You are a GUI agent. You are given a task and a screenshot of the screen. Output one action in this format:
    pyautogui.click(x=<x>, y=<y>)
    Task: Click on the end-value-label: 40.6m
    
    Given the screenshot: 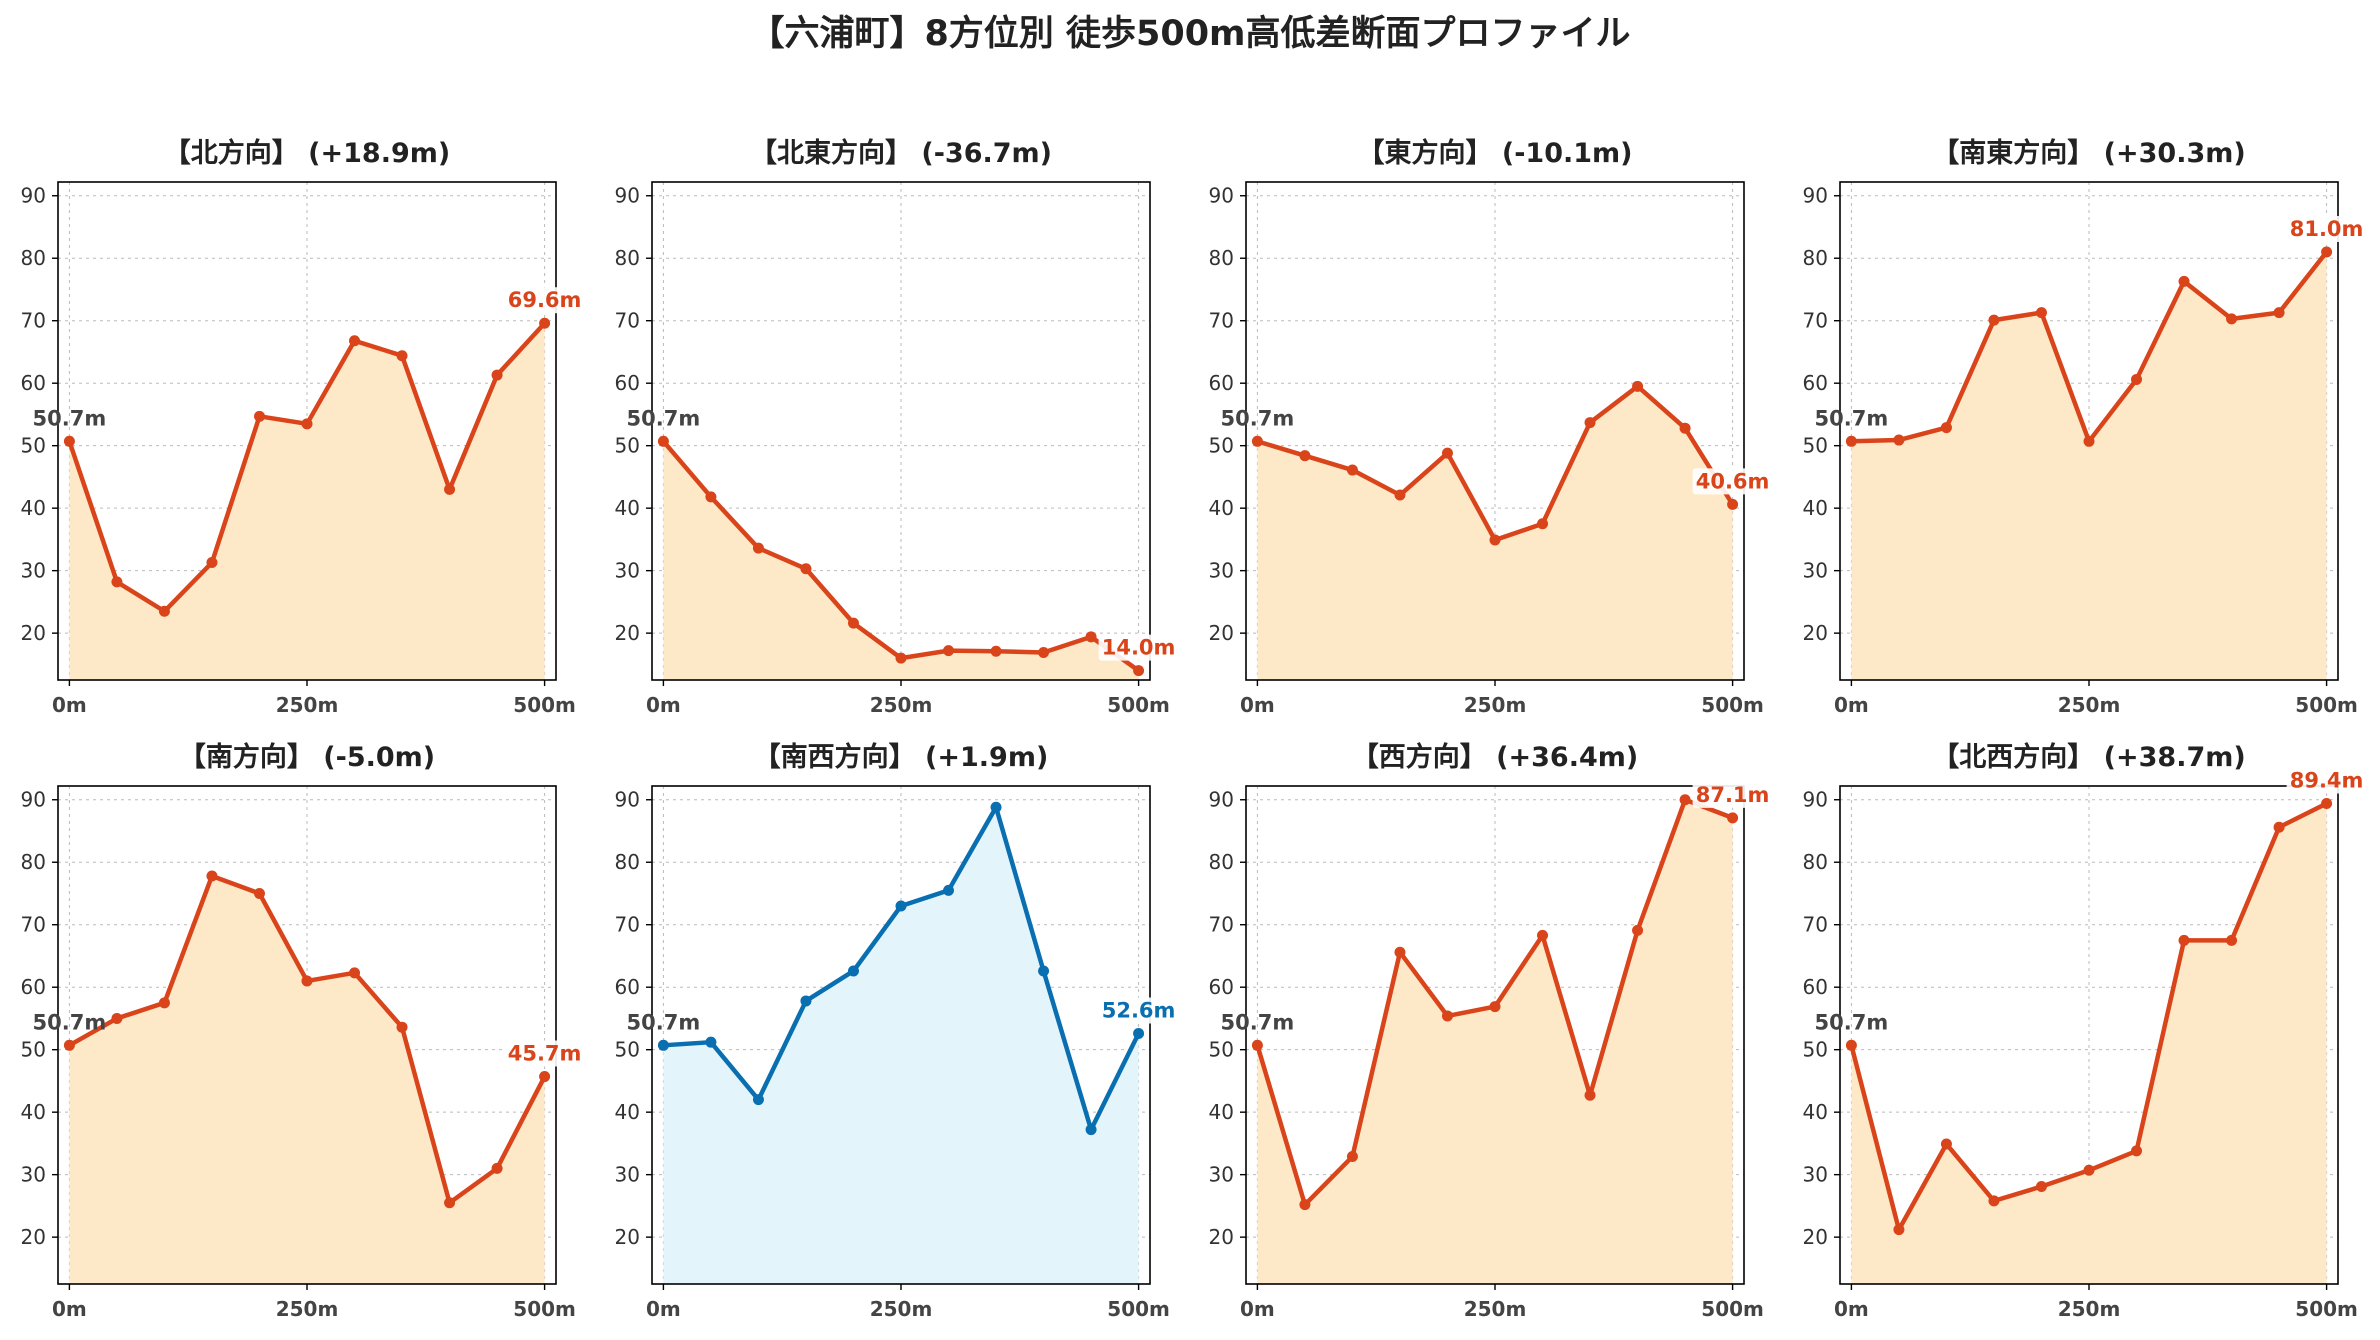 What is the action you would take?
    pyautogui.click(x=1733, y=481)
    